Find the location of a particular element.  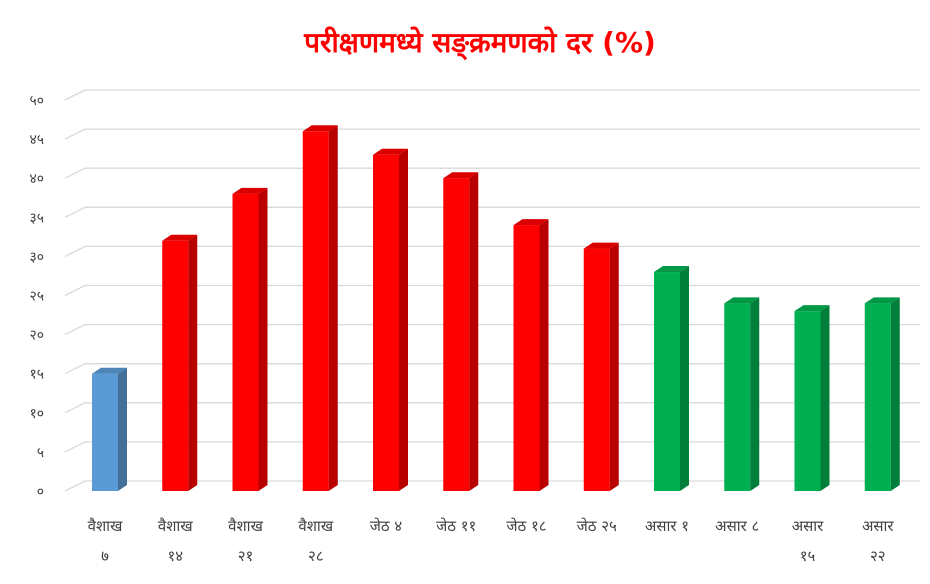

x-tick-label: वैशाख २८ is located at coordinates (315, 541).